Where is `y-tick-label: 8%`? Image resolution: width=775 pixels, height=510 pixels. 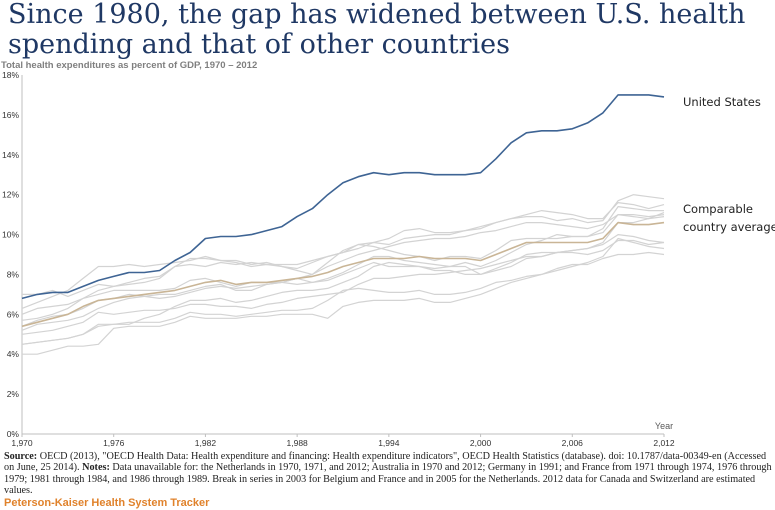
y-tick-label: 8% is located at coordinates (13, 274).